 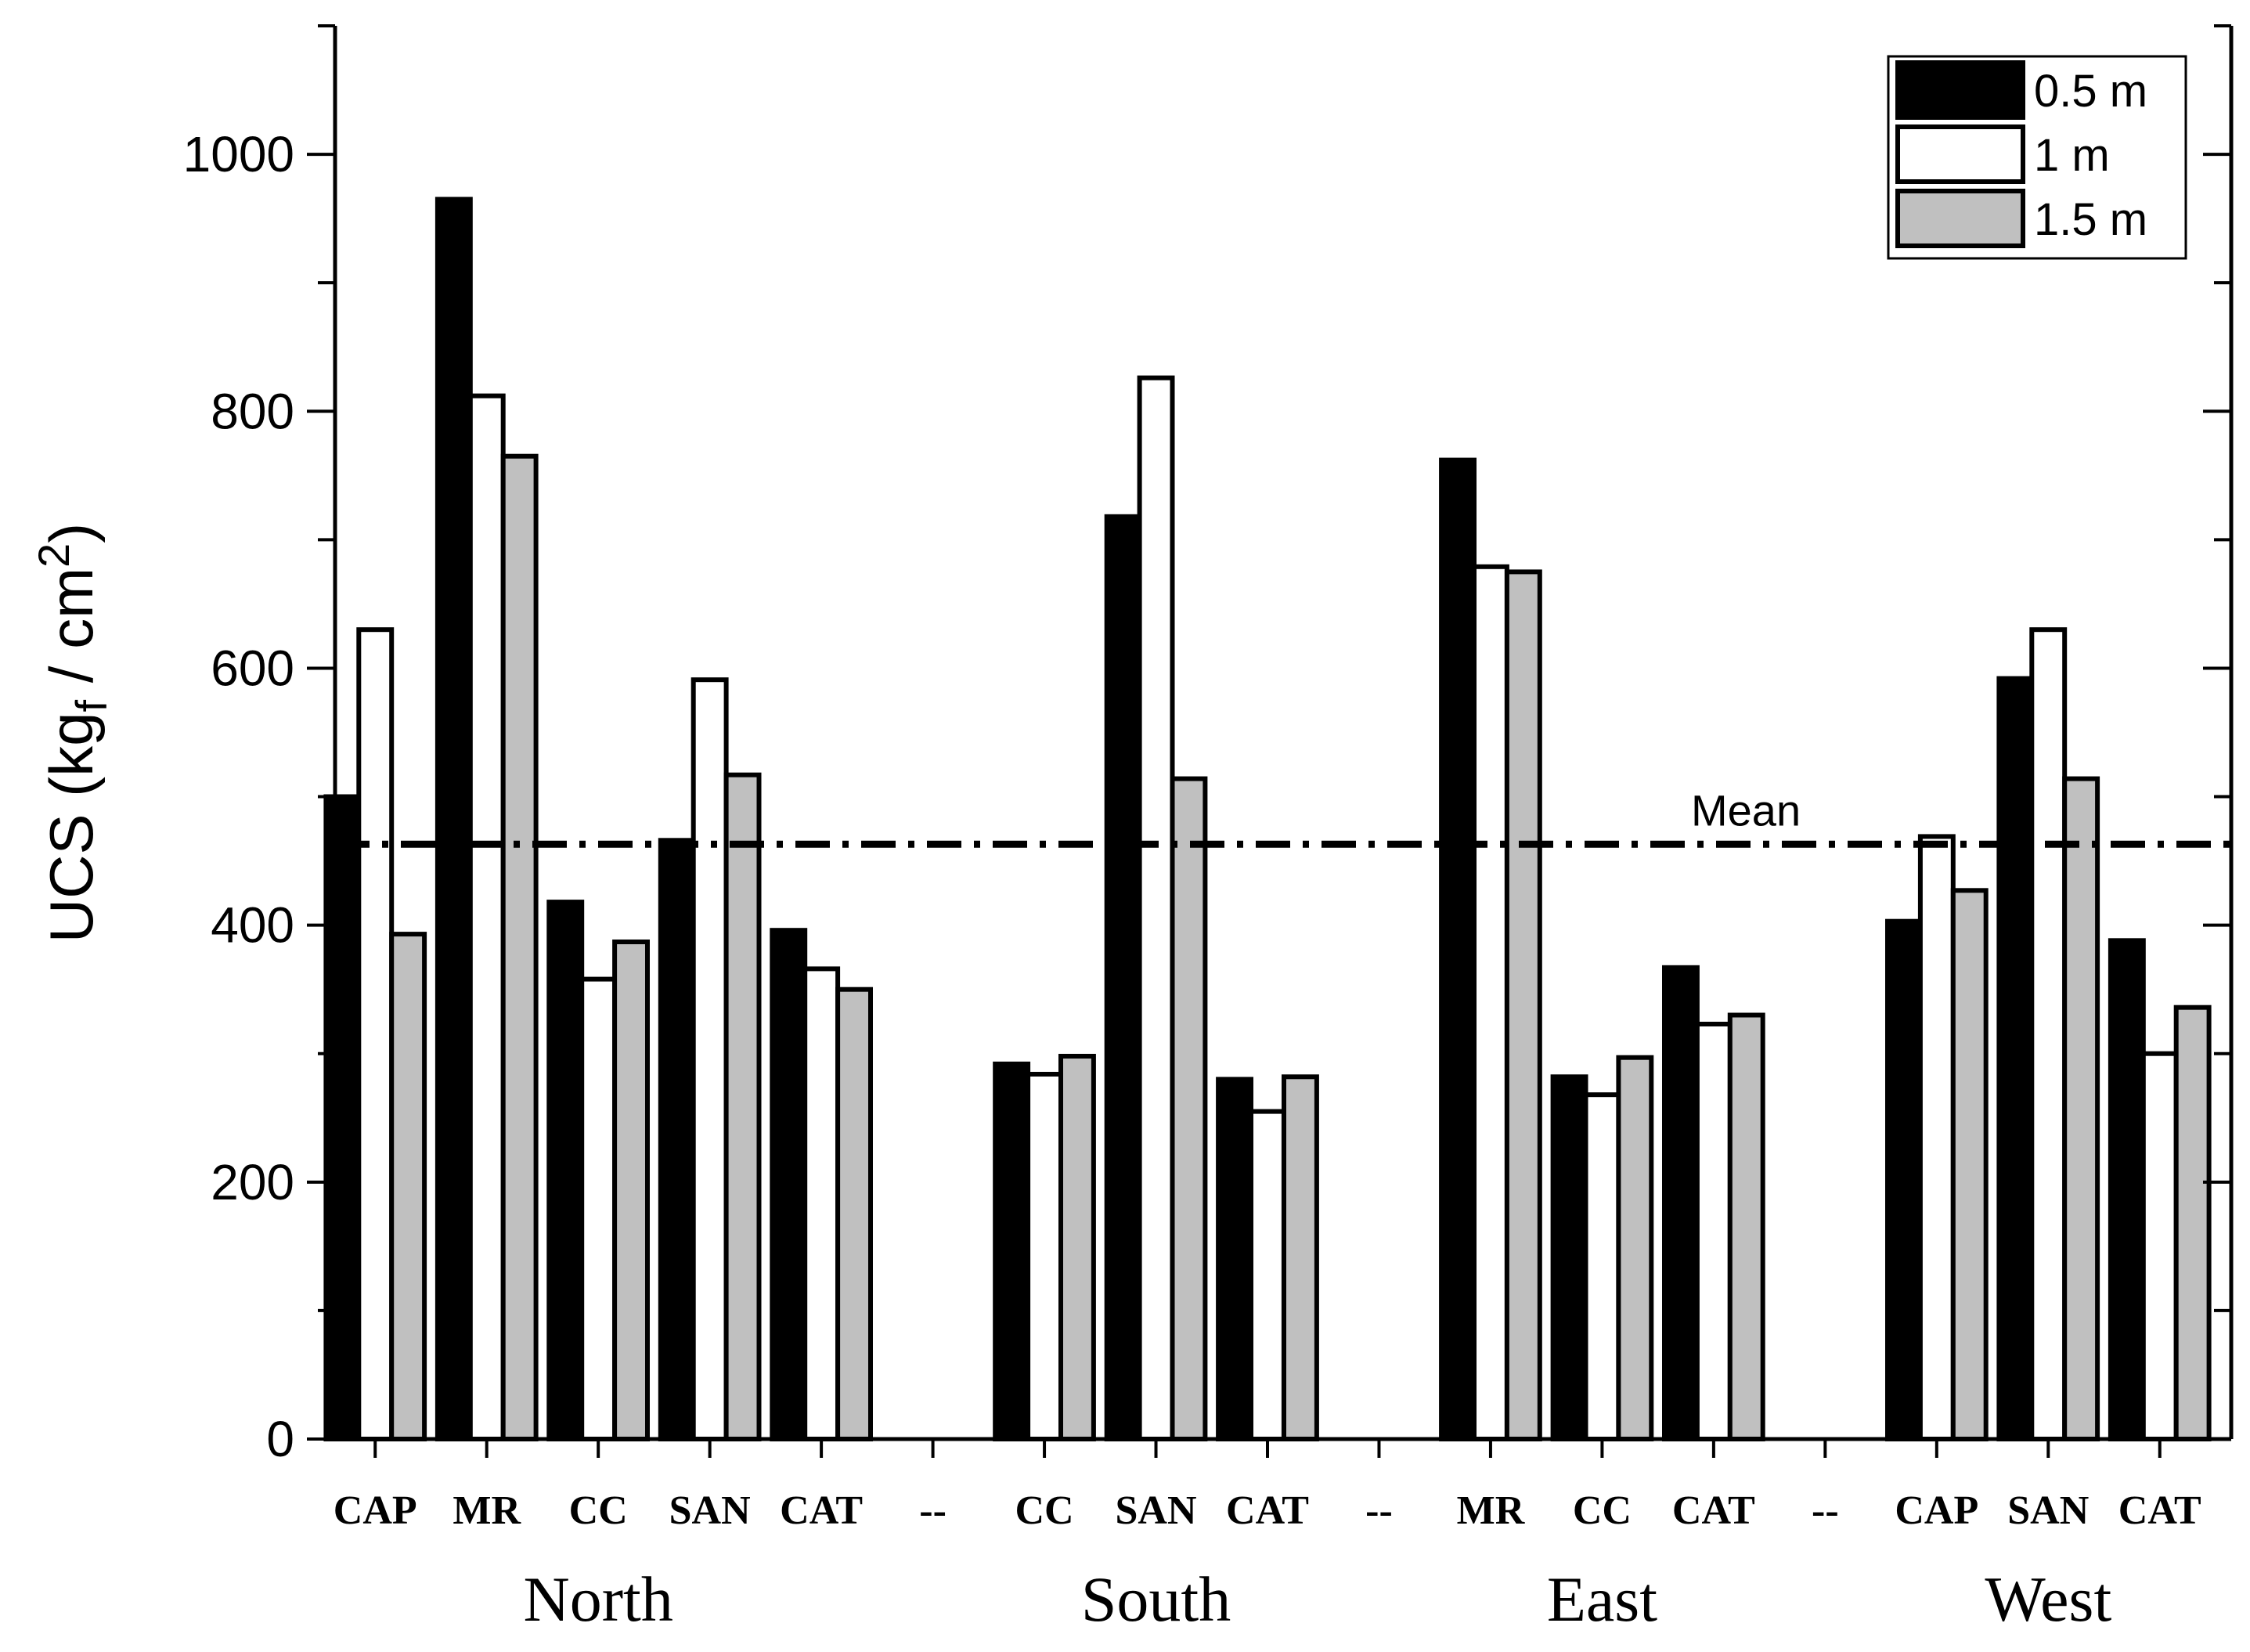 I want to click on legend-label-0: 0.5 m, so click(x=2090, y=91).